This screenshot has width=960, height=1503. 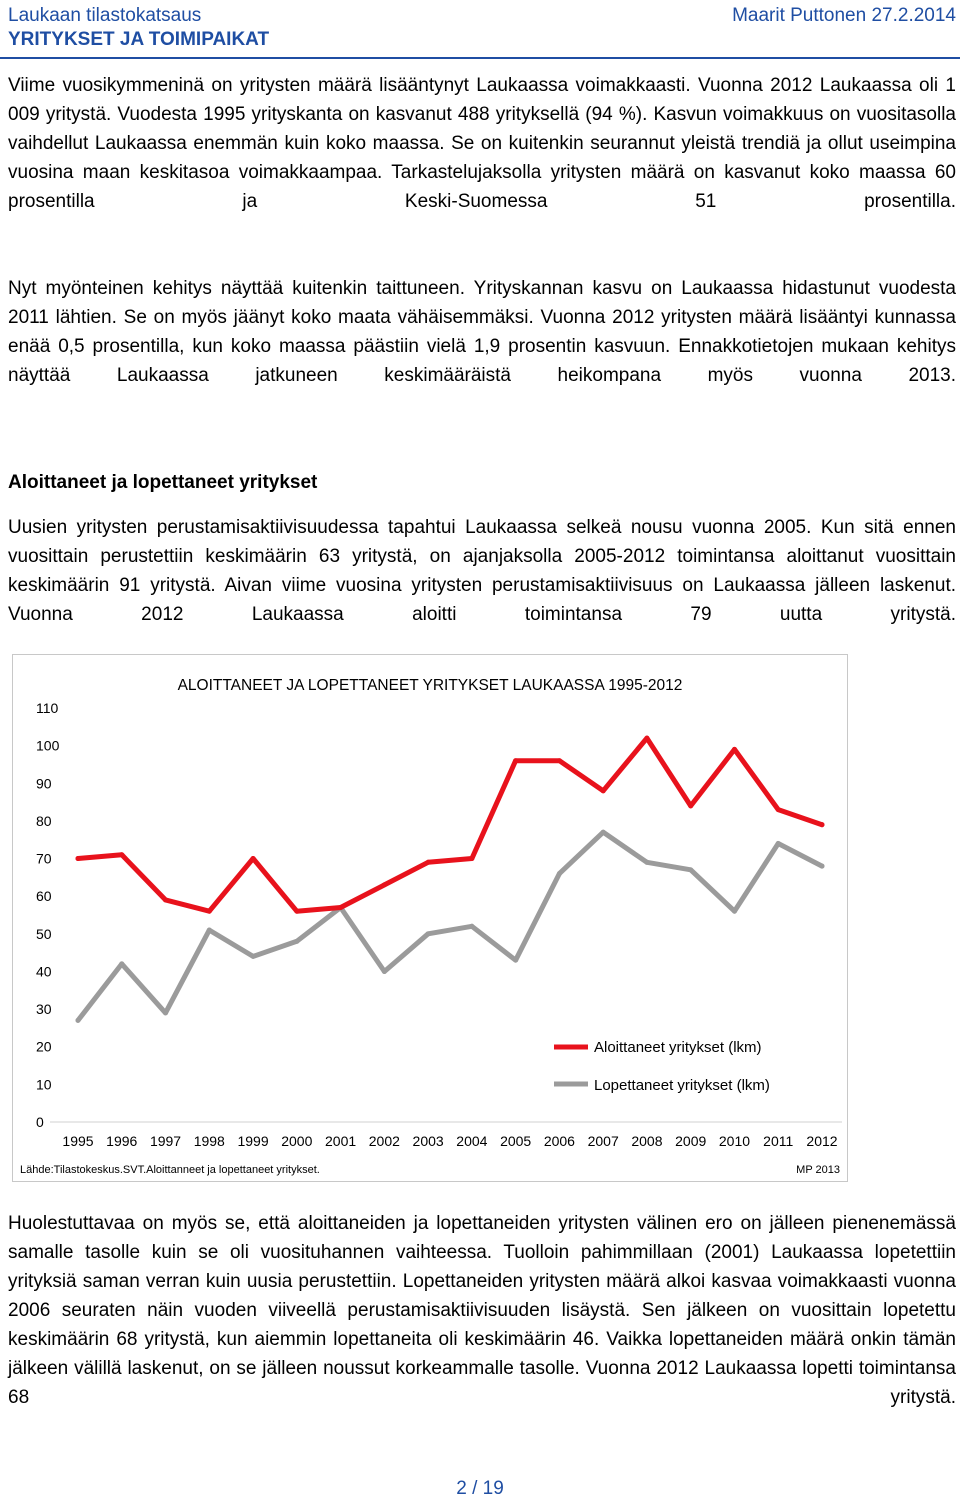 I want to click on report-subtitle: YRITYKSET JA TOIMIPAIKAT, so click(x=139, y=39).